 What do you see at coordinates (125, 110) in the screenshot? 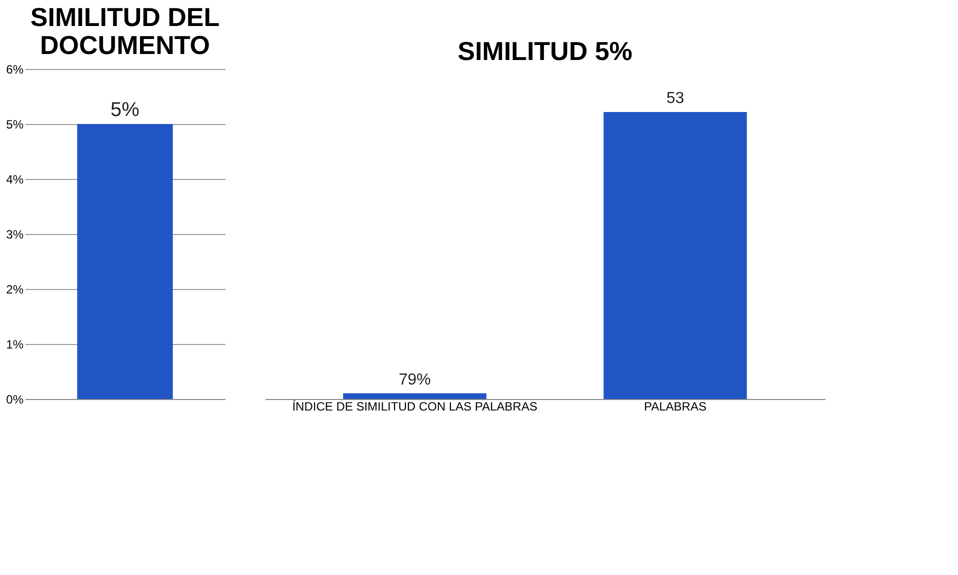
I see `data-label: 5%` at bounding box center [125, 110].